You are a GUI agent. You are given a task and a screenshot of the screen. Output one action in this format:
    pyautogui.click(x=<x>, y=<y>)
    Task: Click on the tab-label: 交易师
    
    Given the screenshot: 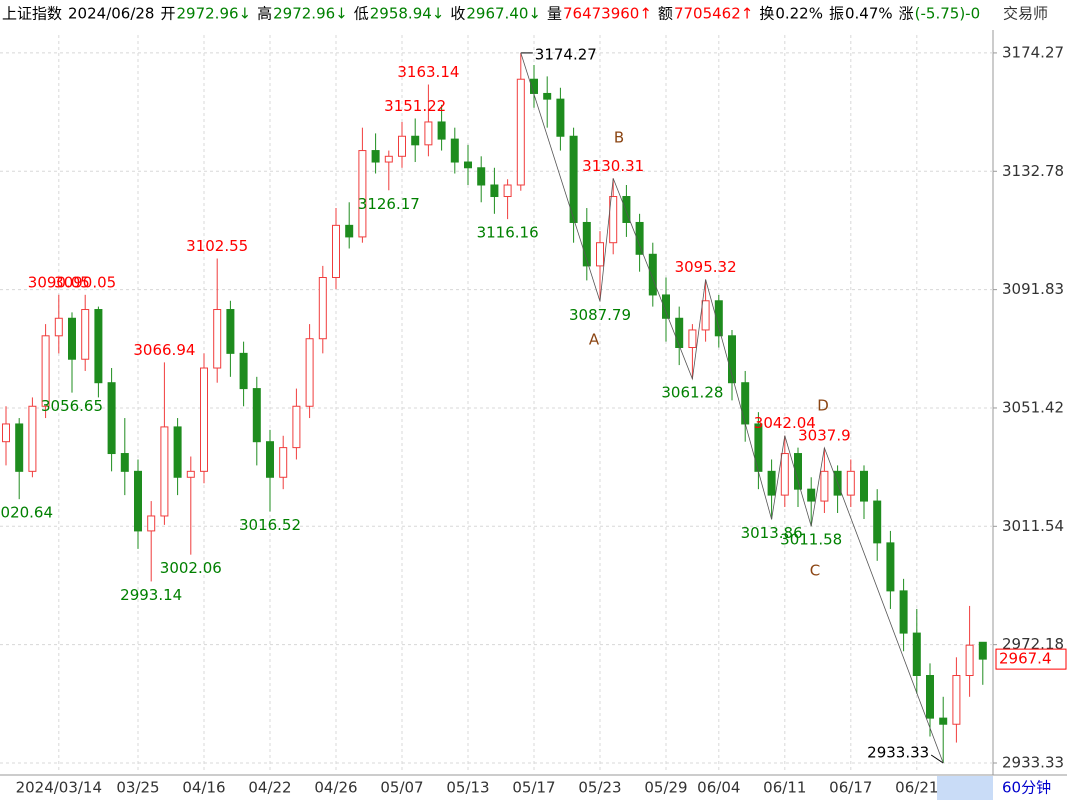 What is the action you would take?
    pyautogui.click(x=1025, y=14)
    